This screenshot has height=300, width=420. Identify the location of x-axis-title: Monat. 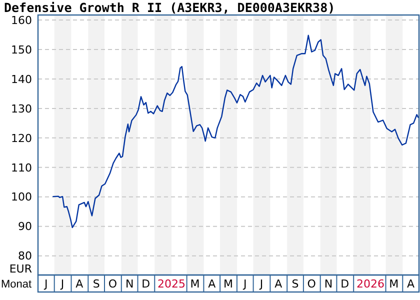
(16, 284).